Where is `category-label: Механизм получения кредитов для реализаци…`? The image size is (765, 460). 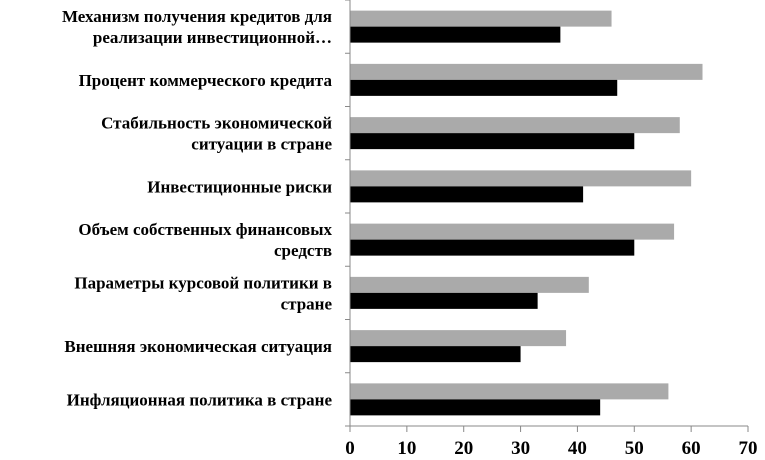 category-label: Механизм получения кредитов для реализаци… is located at coordinates (197, 27).